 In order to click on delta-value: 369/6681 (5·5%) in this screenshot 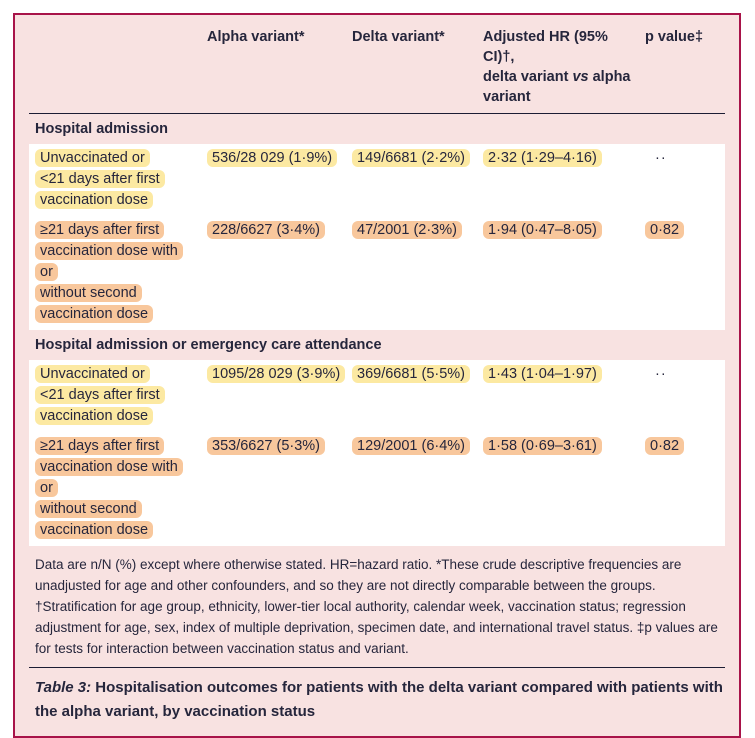, I will do `click(417, 374)`.